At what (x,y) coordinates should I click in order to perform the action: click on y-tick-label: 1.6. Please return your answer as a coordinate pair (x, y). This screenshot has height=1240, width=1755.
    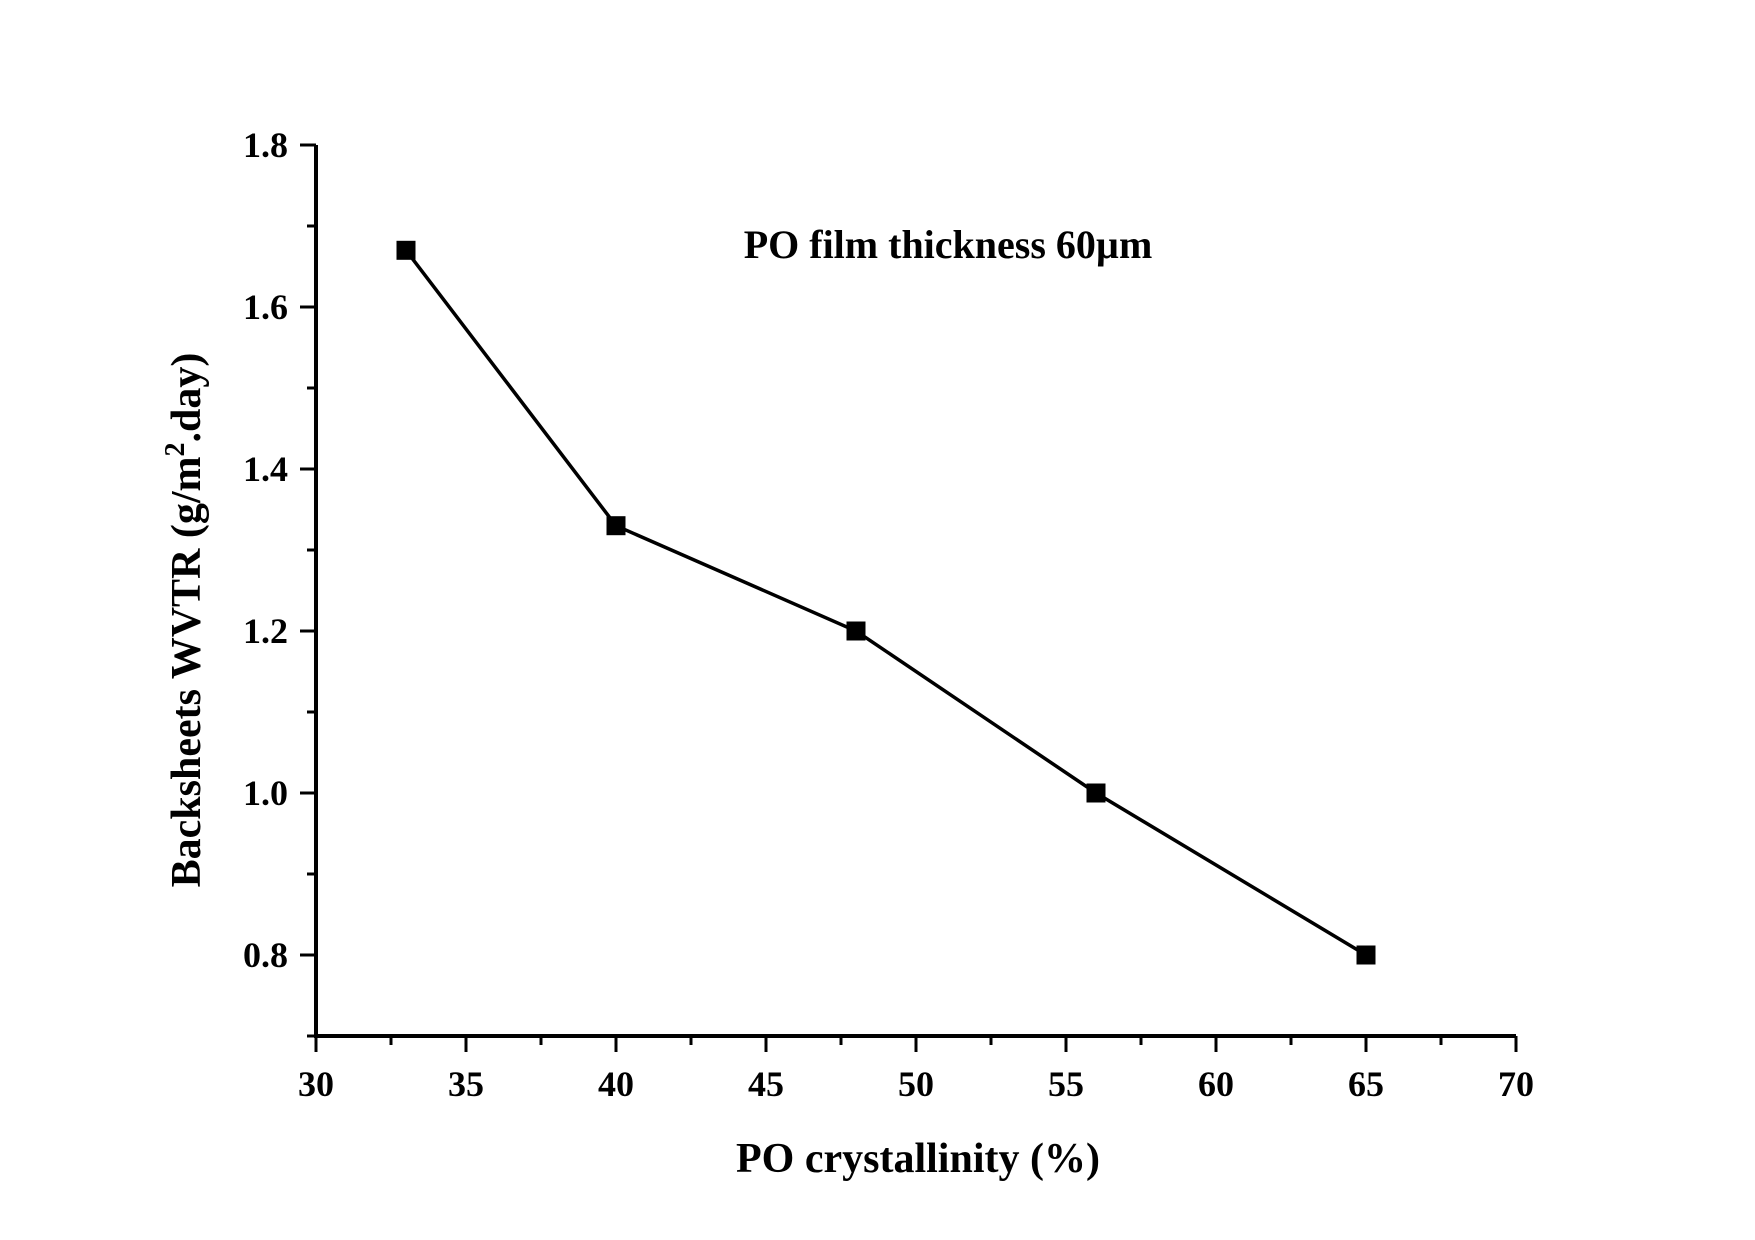
    Looking at the image, I should click on (265, 307).